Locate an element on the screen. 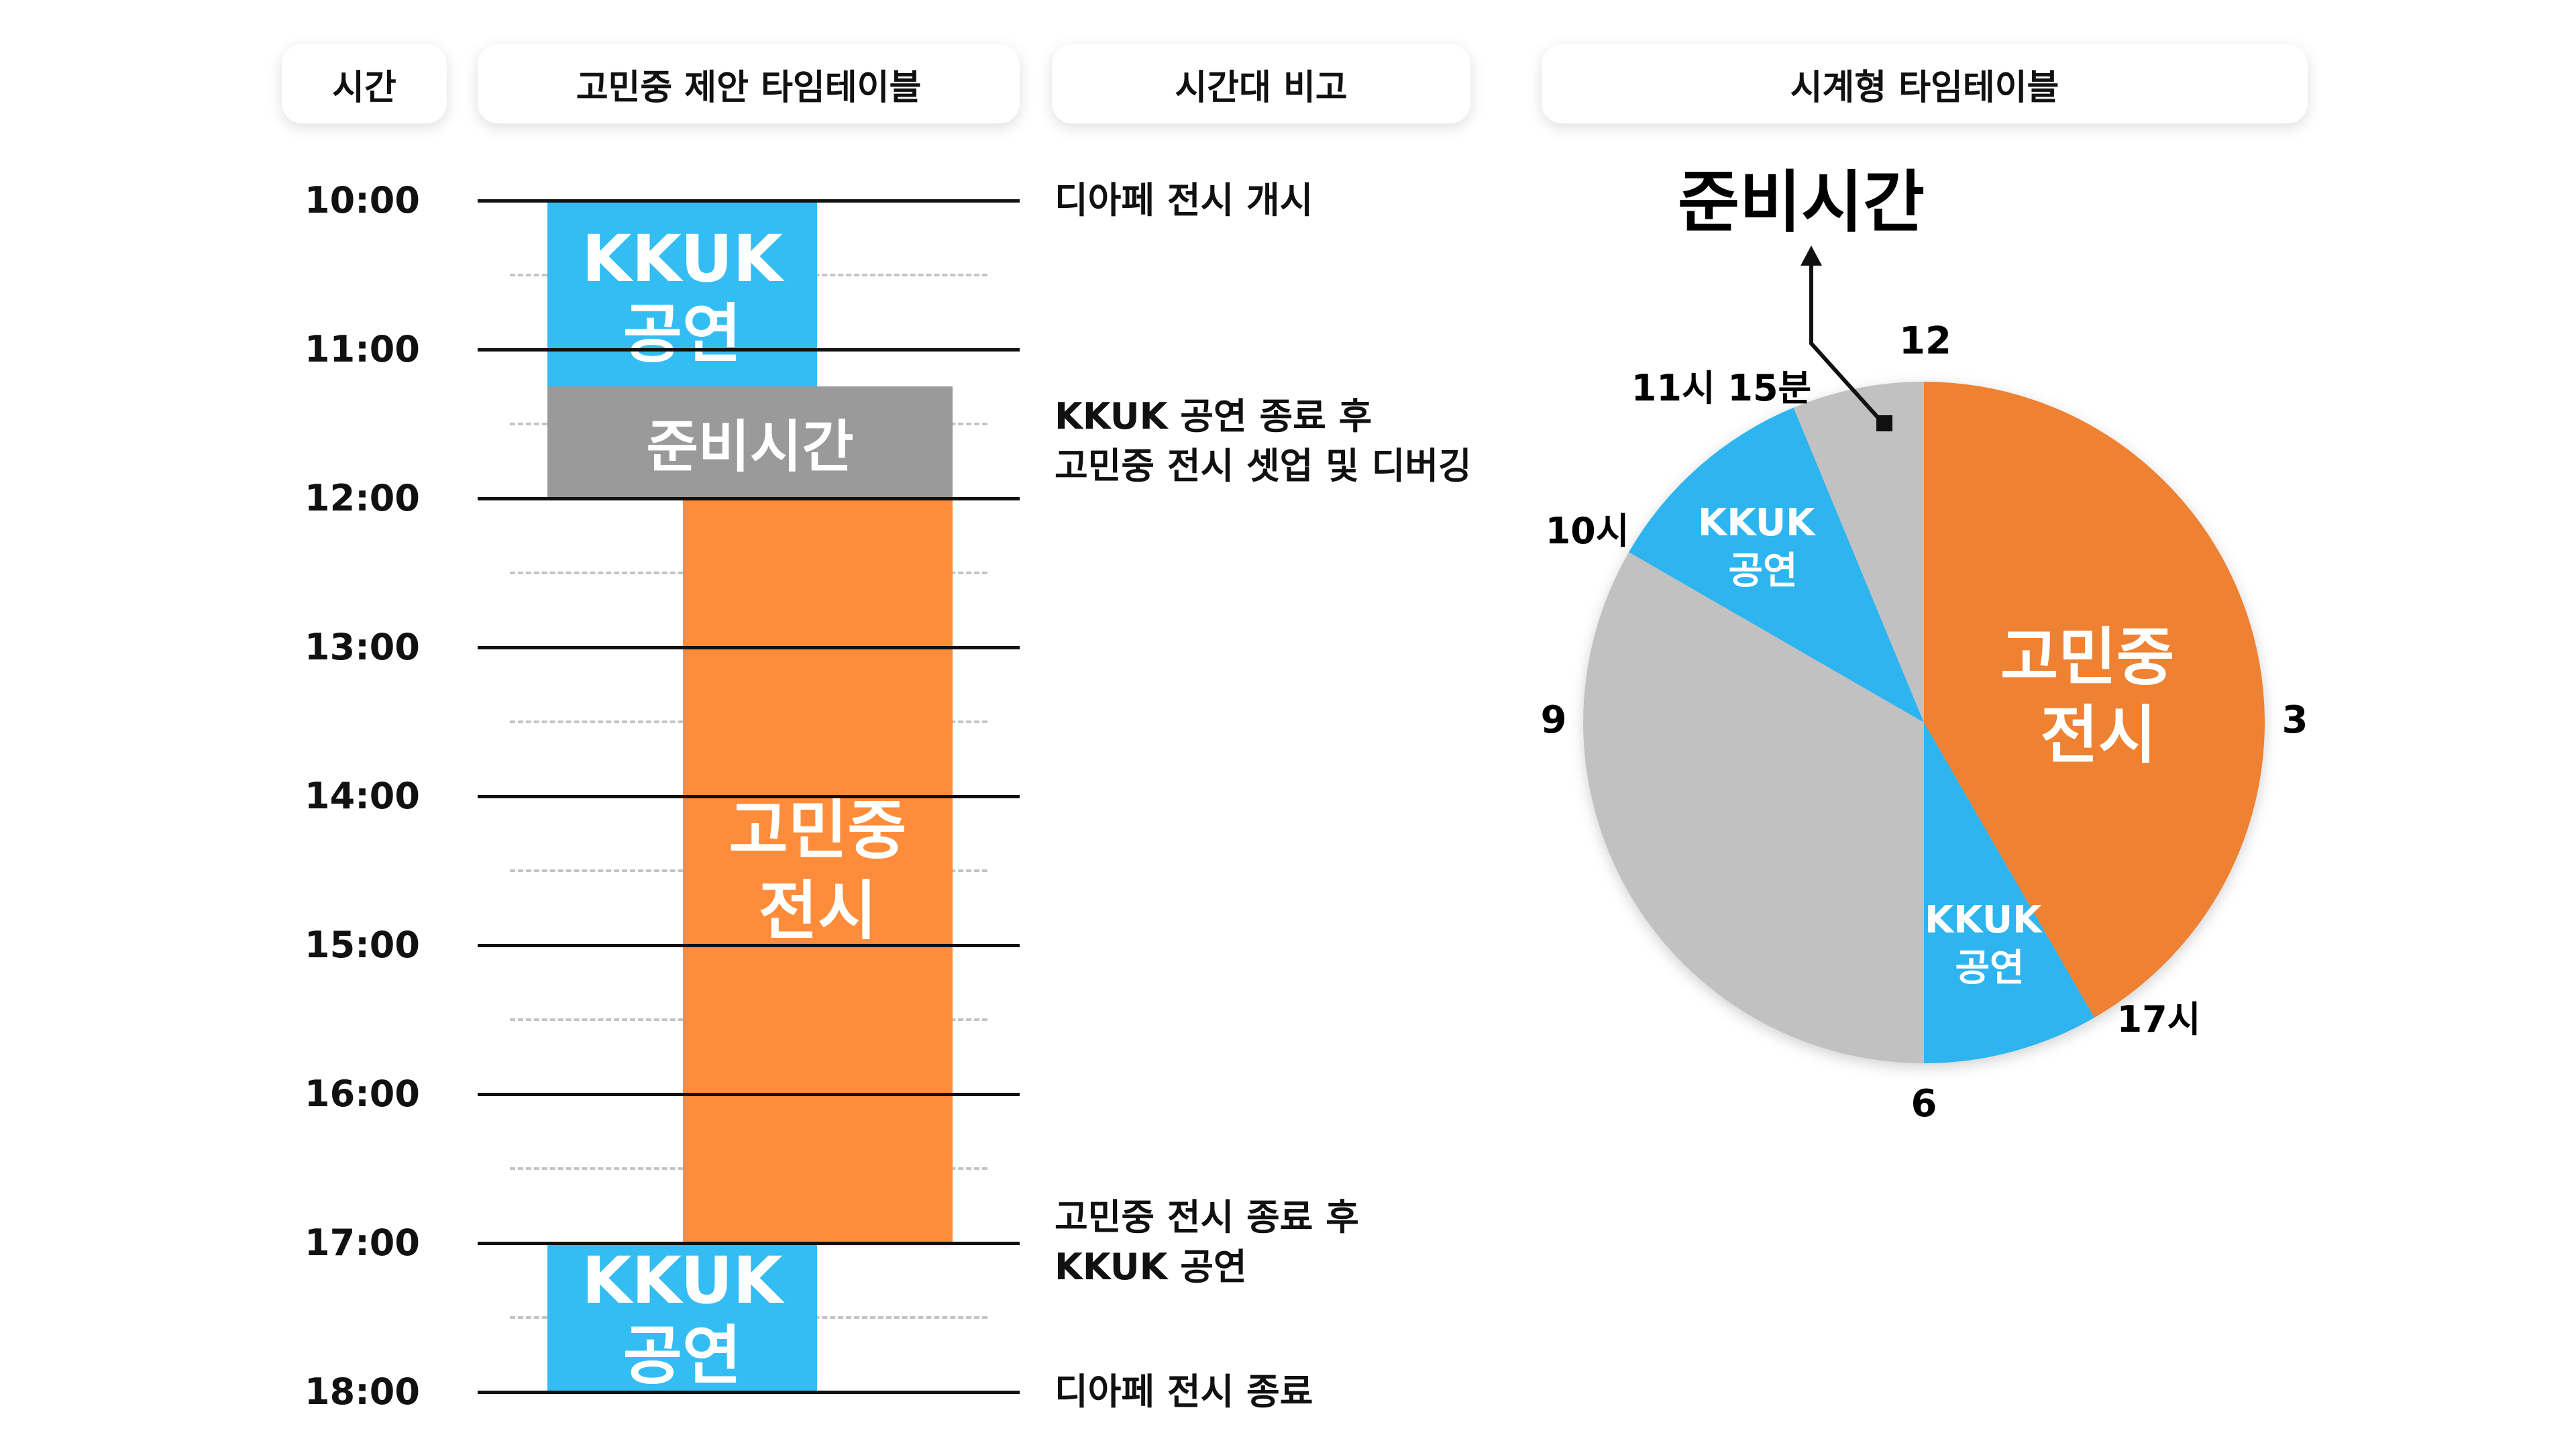 This screenshot has width=2576, height=1449. exhibit-label: 고민중 전시 is located at coordinates (818, 871).